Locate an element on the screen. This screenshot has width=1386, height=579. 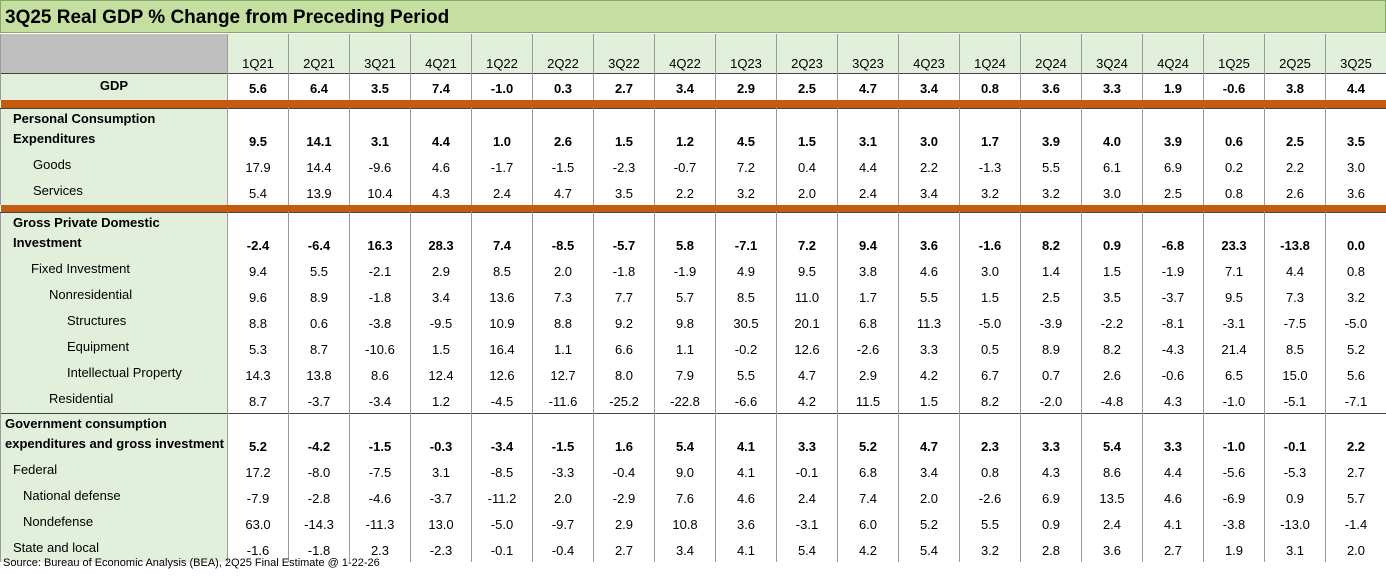
value-cell: 1.7 is located at coordinates (990, 130).